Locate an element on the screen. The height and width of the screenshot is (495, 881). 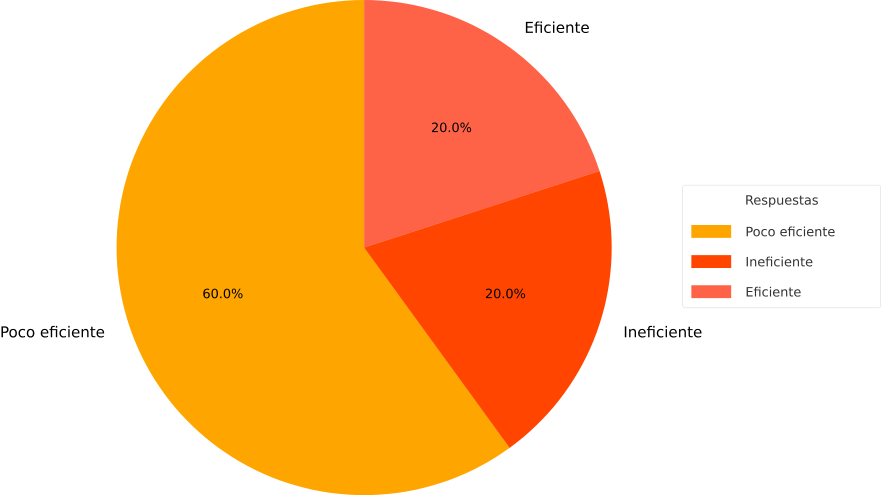
slice-label: Eficiente is located at coordinates (557, 27).